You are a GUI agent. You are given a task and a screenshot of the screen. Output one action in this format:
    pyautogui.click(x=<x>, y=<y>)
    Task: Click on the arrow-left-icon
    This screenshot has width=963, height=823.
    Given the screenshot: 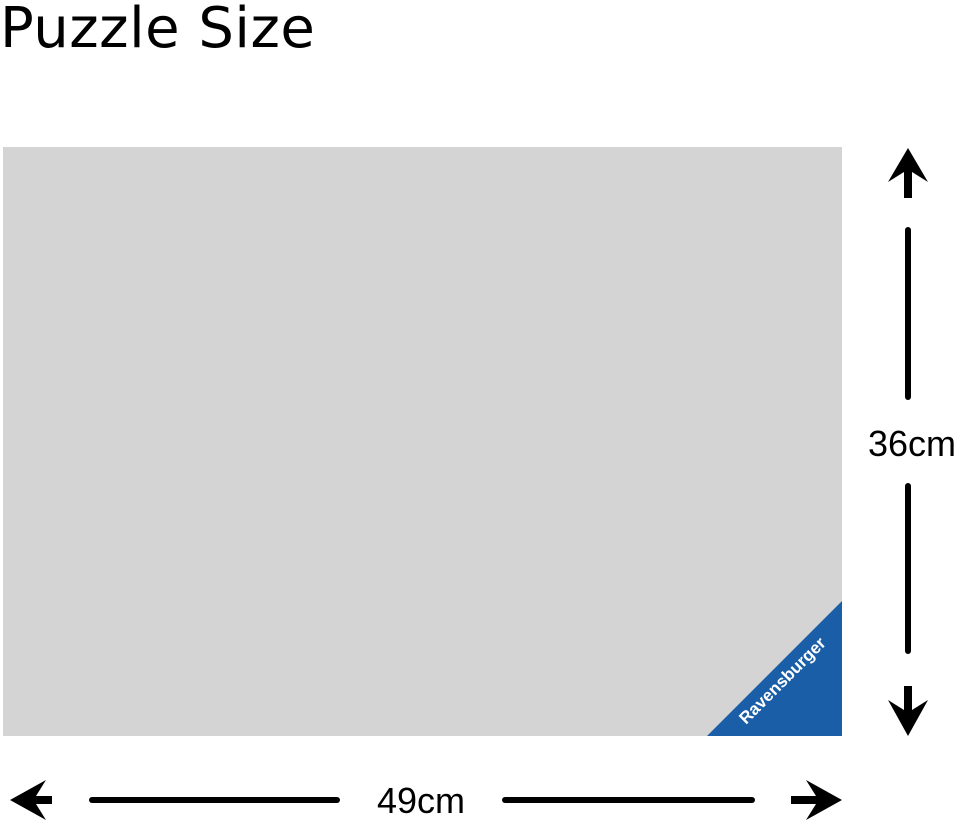 What is the action you would take?
    pyautogui.click(x=31, y=800)
    